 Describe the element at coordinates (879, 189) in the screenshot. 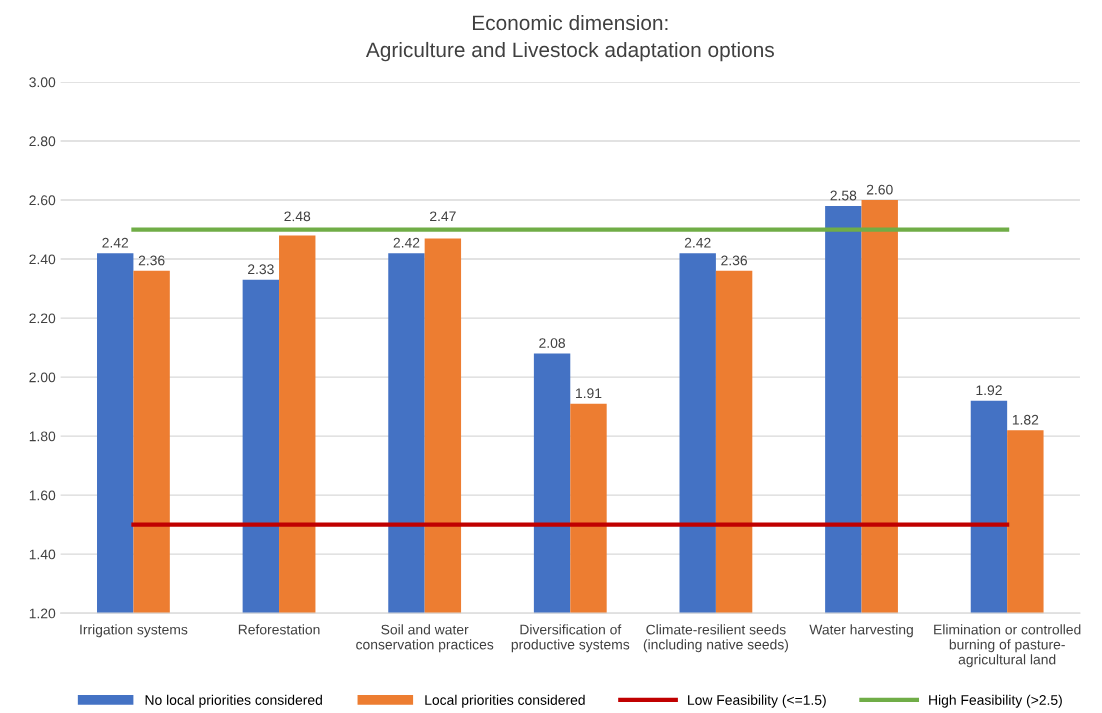

I see `data-label: 2.60` at that location.